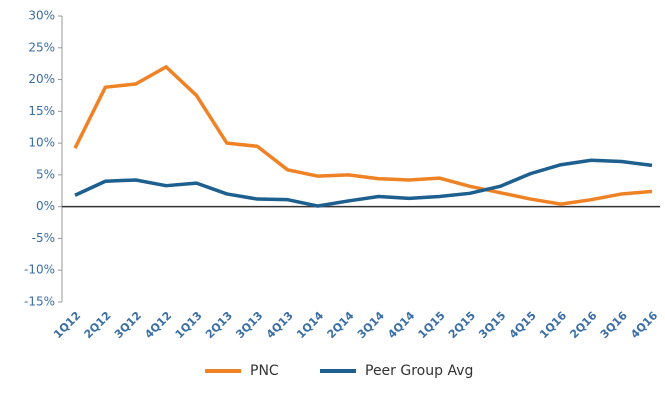 The height and width of the screenshot is (411, 665). Describe the element at coordinates (219, 325) in the screenshot. I see `x-tick-label: 2Q13` at that location.